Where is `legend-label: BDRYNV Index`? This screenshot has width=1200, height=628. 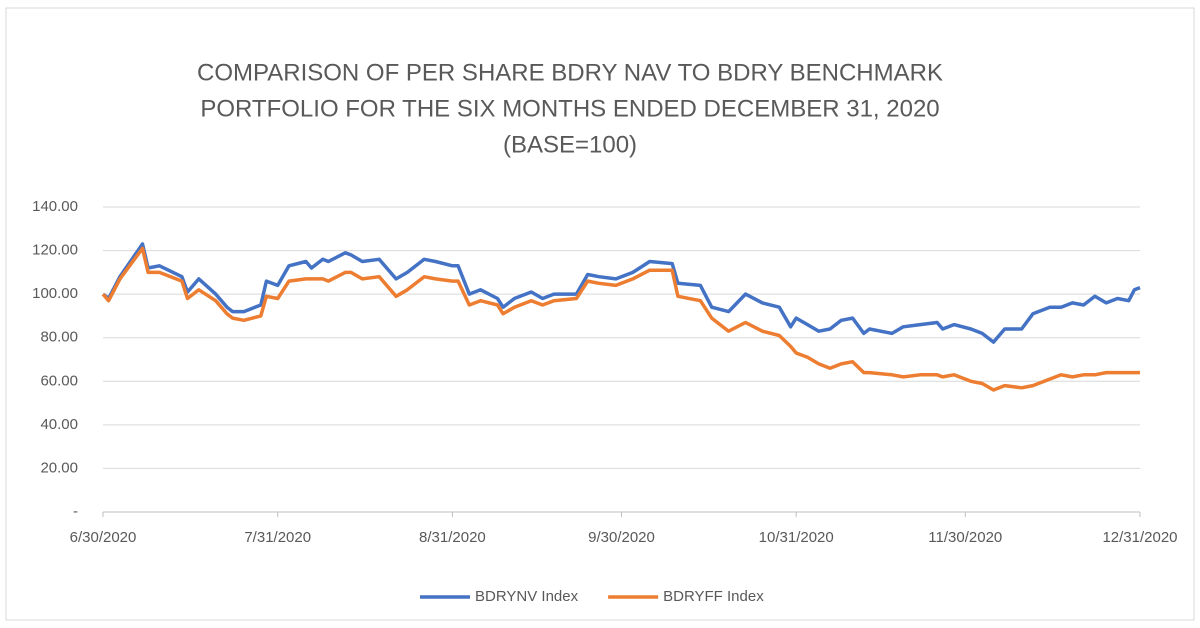
legend-label: BDRYNV Index is located at coordinates (527, 596).